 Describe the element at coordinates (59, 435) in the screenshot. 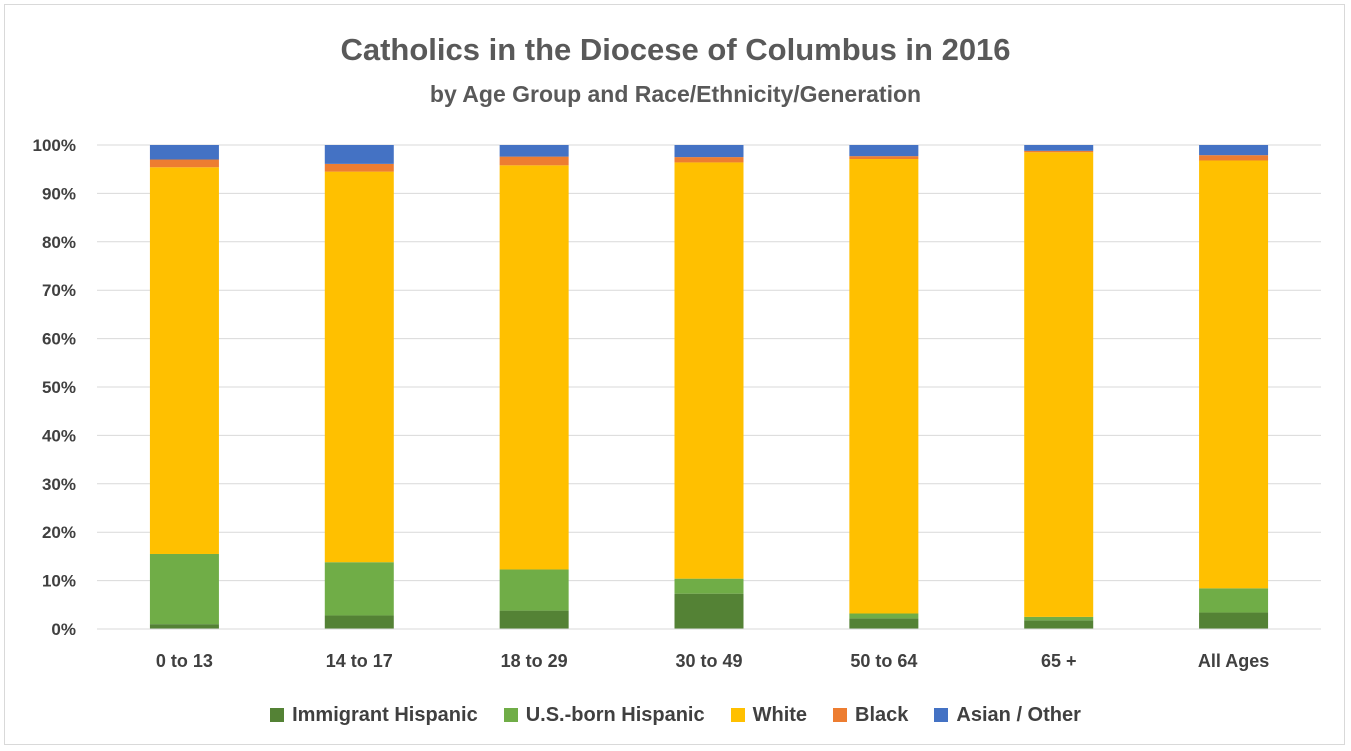

I see `y-tick-label: 40%` at that location.